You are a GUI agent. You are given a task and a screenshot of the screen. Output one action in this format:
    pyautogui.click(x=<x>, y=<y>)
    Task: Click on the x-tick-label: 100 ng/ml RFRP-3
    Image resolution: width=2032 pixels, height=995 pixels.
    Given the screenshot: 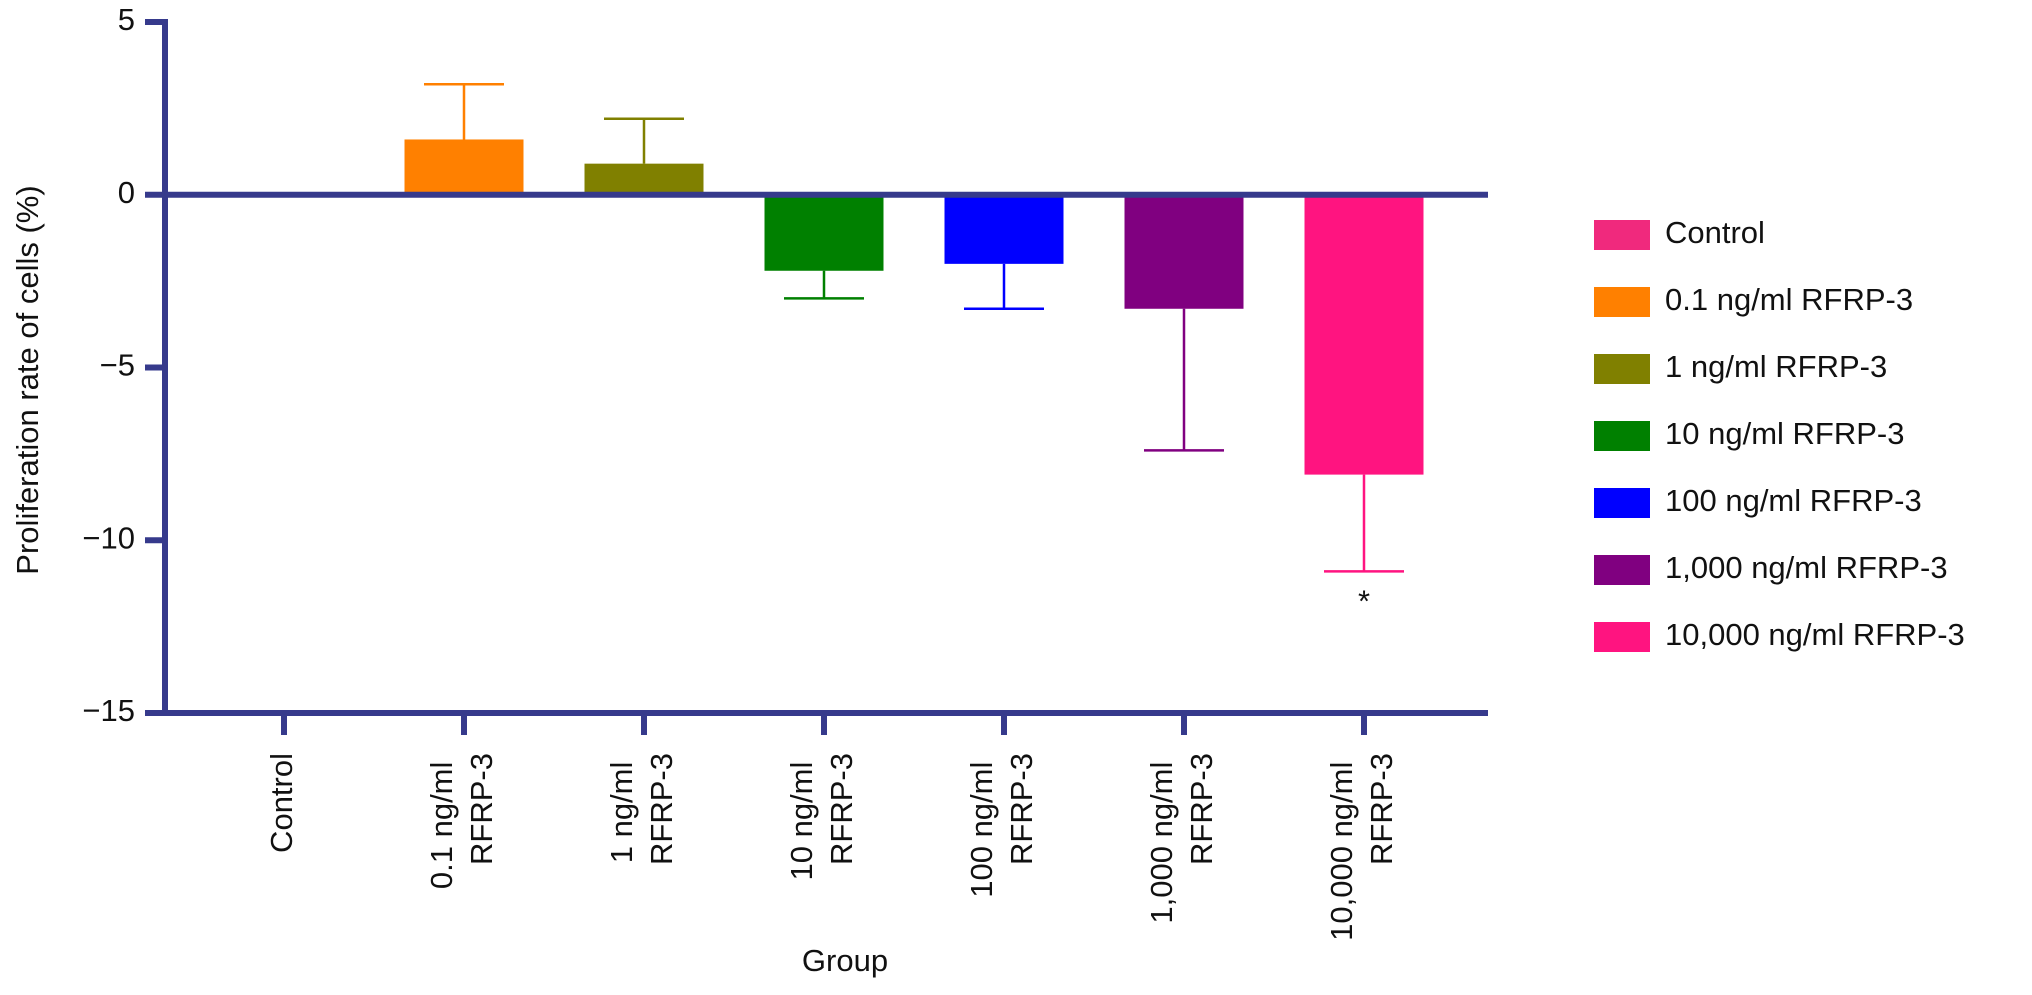 What is the action you would take?
    pyautogui.click(x=1001, y=825)
    